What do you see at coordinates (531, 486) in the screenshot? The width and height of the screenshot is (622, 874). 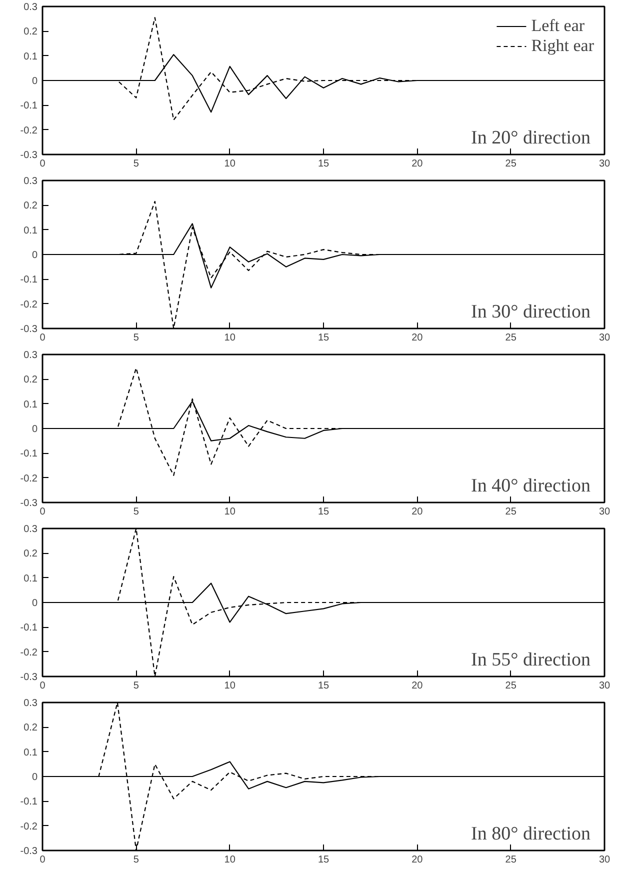 I see `annotation: In 40° direction` at bounding box center [531, 486].